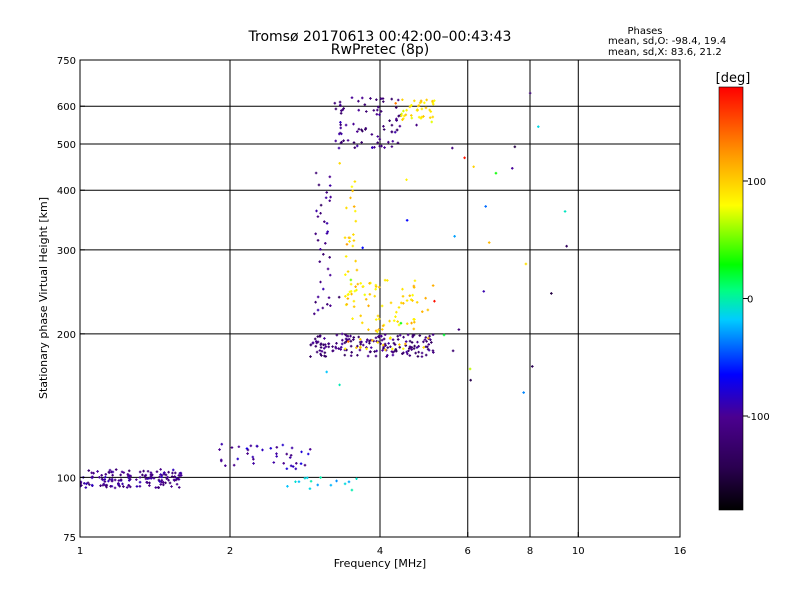 This screenshot has width=800, height=600. What do you see at coordinates (644, 31) in the screenshot?
I see `stats-heading: Phases` at bounding box center [644, 31].